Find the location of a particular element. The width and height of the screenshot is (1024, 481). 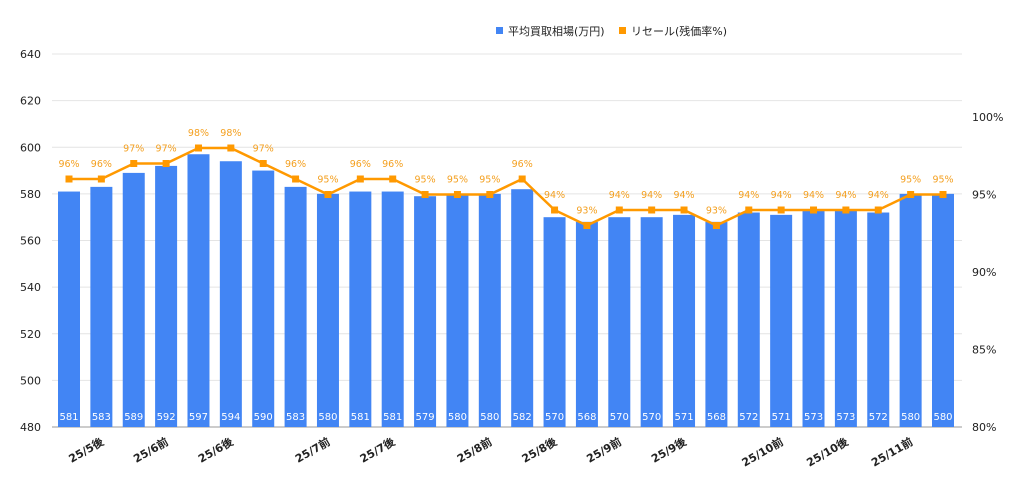

x-tick-label: 25/6前 is located at coordinates (151, 449).